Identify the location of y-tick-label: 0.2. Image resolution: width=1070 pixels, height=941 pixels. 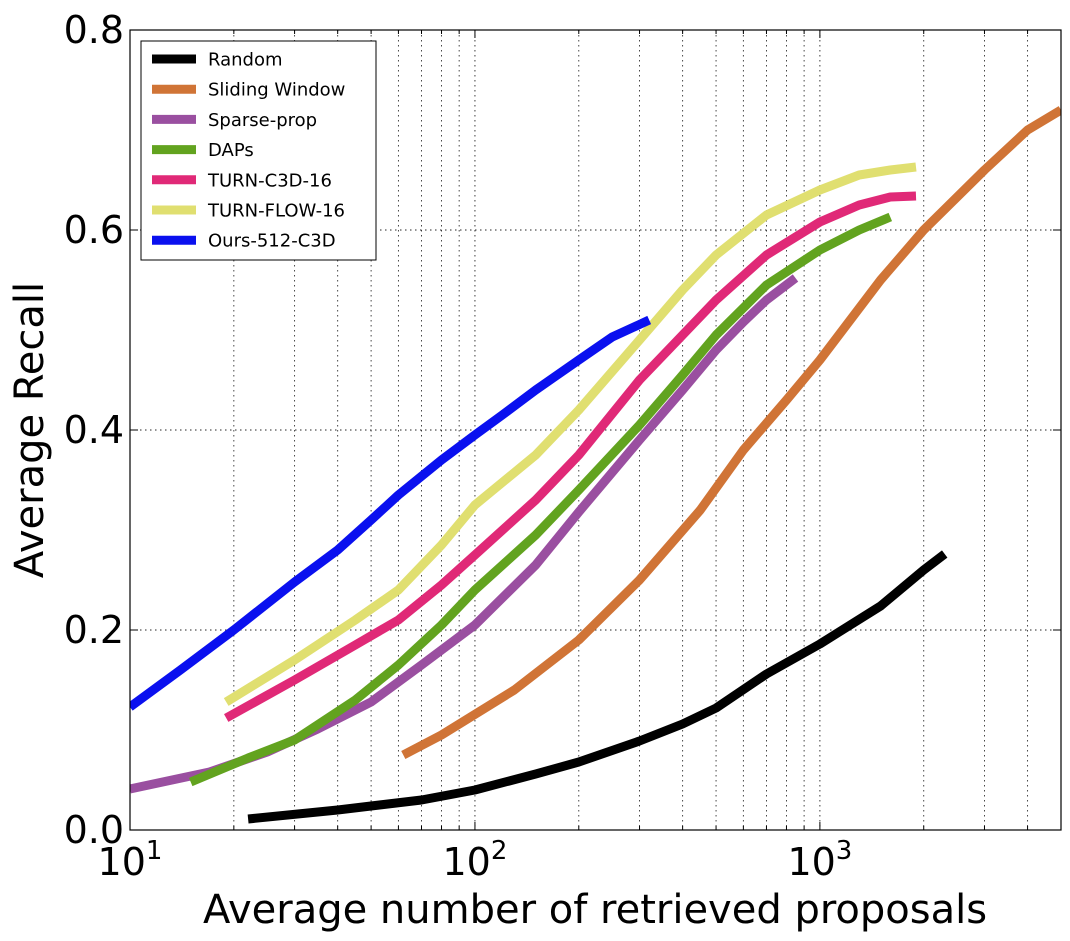
(94, 630).